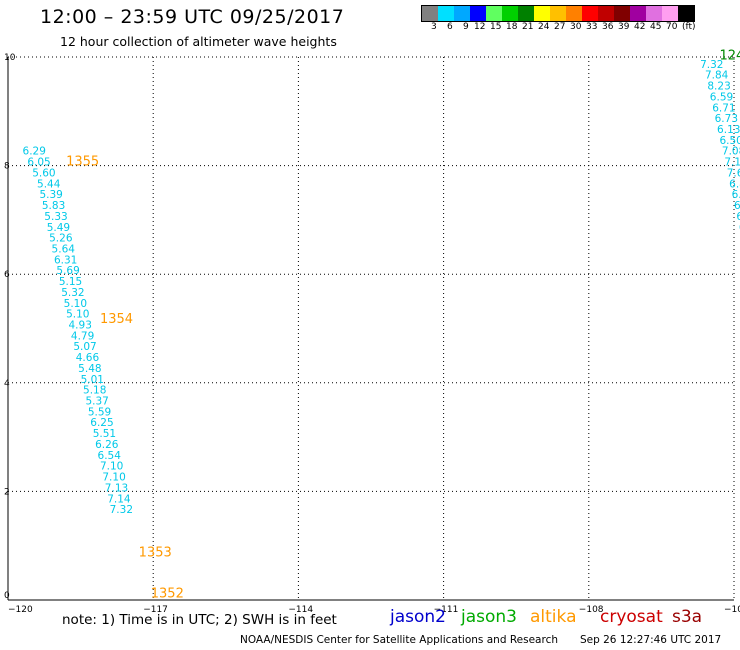  I want to click on legend-label: 70, so click(672, 27).